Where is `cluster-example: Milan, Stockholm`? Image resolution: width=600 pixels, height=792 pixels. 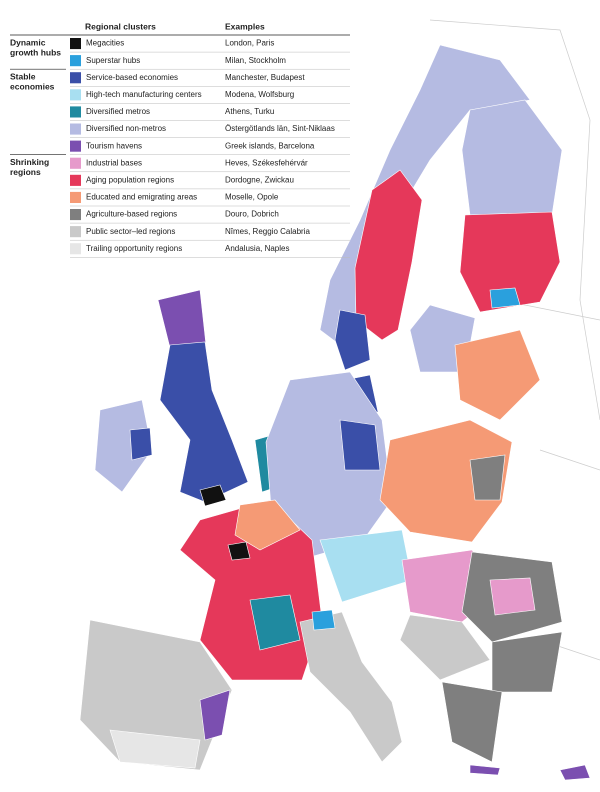 cluster-example: Milan, Stockholm is located at coordinates (255, 60).